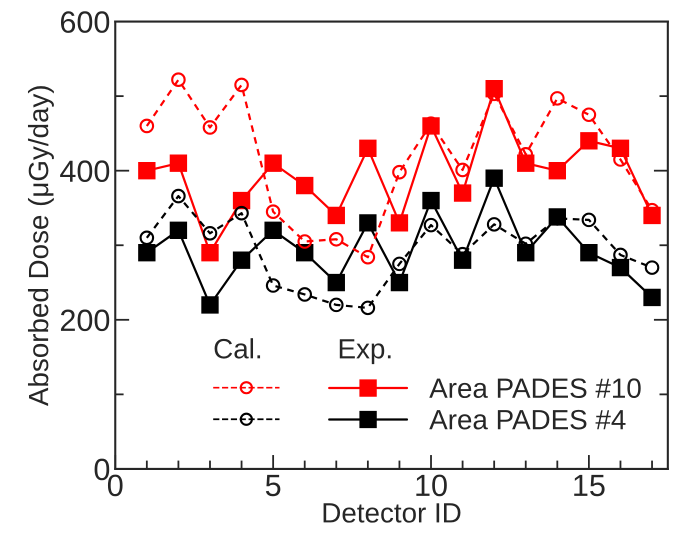 Image resolution: width=678 pixels, height=539 pixels. What do you see at coordinates (431, 485) in the screenshot?
I see `x-tick-label: 10` at bounding box center [431, 485].